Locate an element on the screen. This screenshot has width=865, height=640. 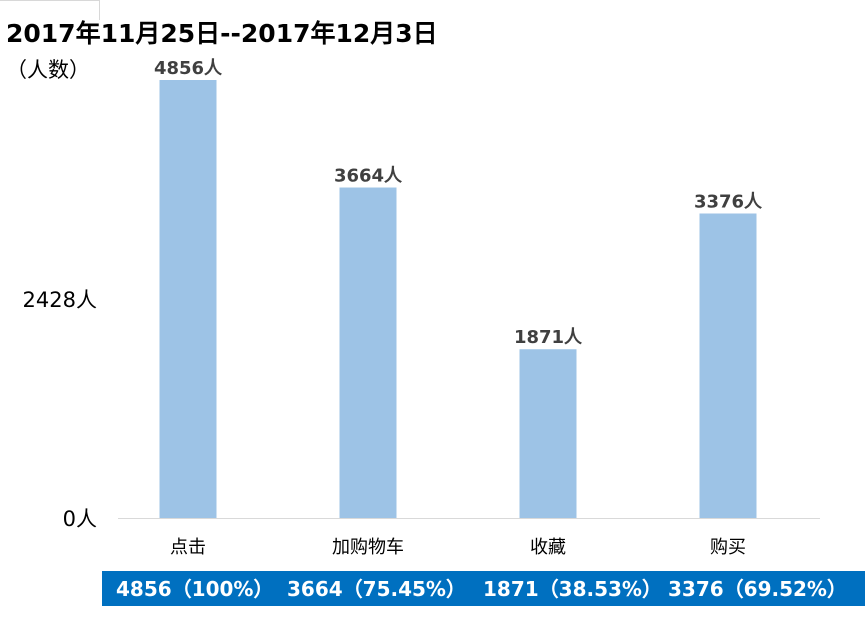
corner-frame is located at coordinates (50, 10).